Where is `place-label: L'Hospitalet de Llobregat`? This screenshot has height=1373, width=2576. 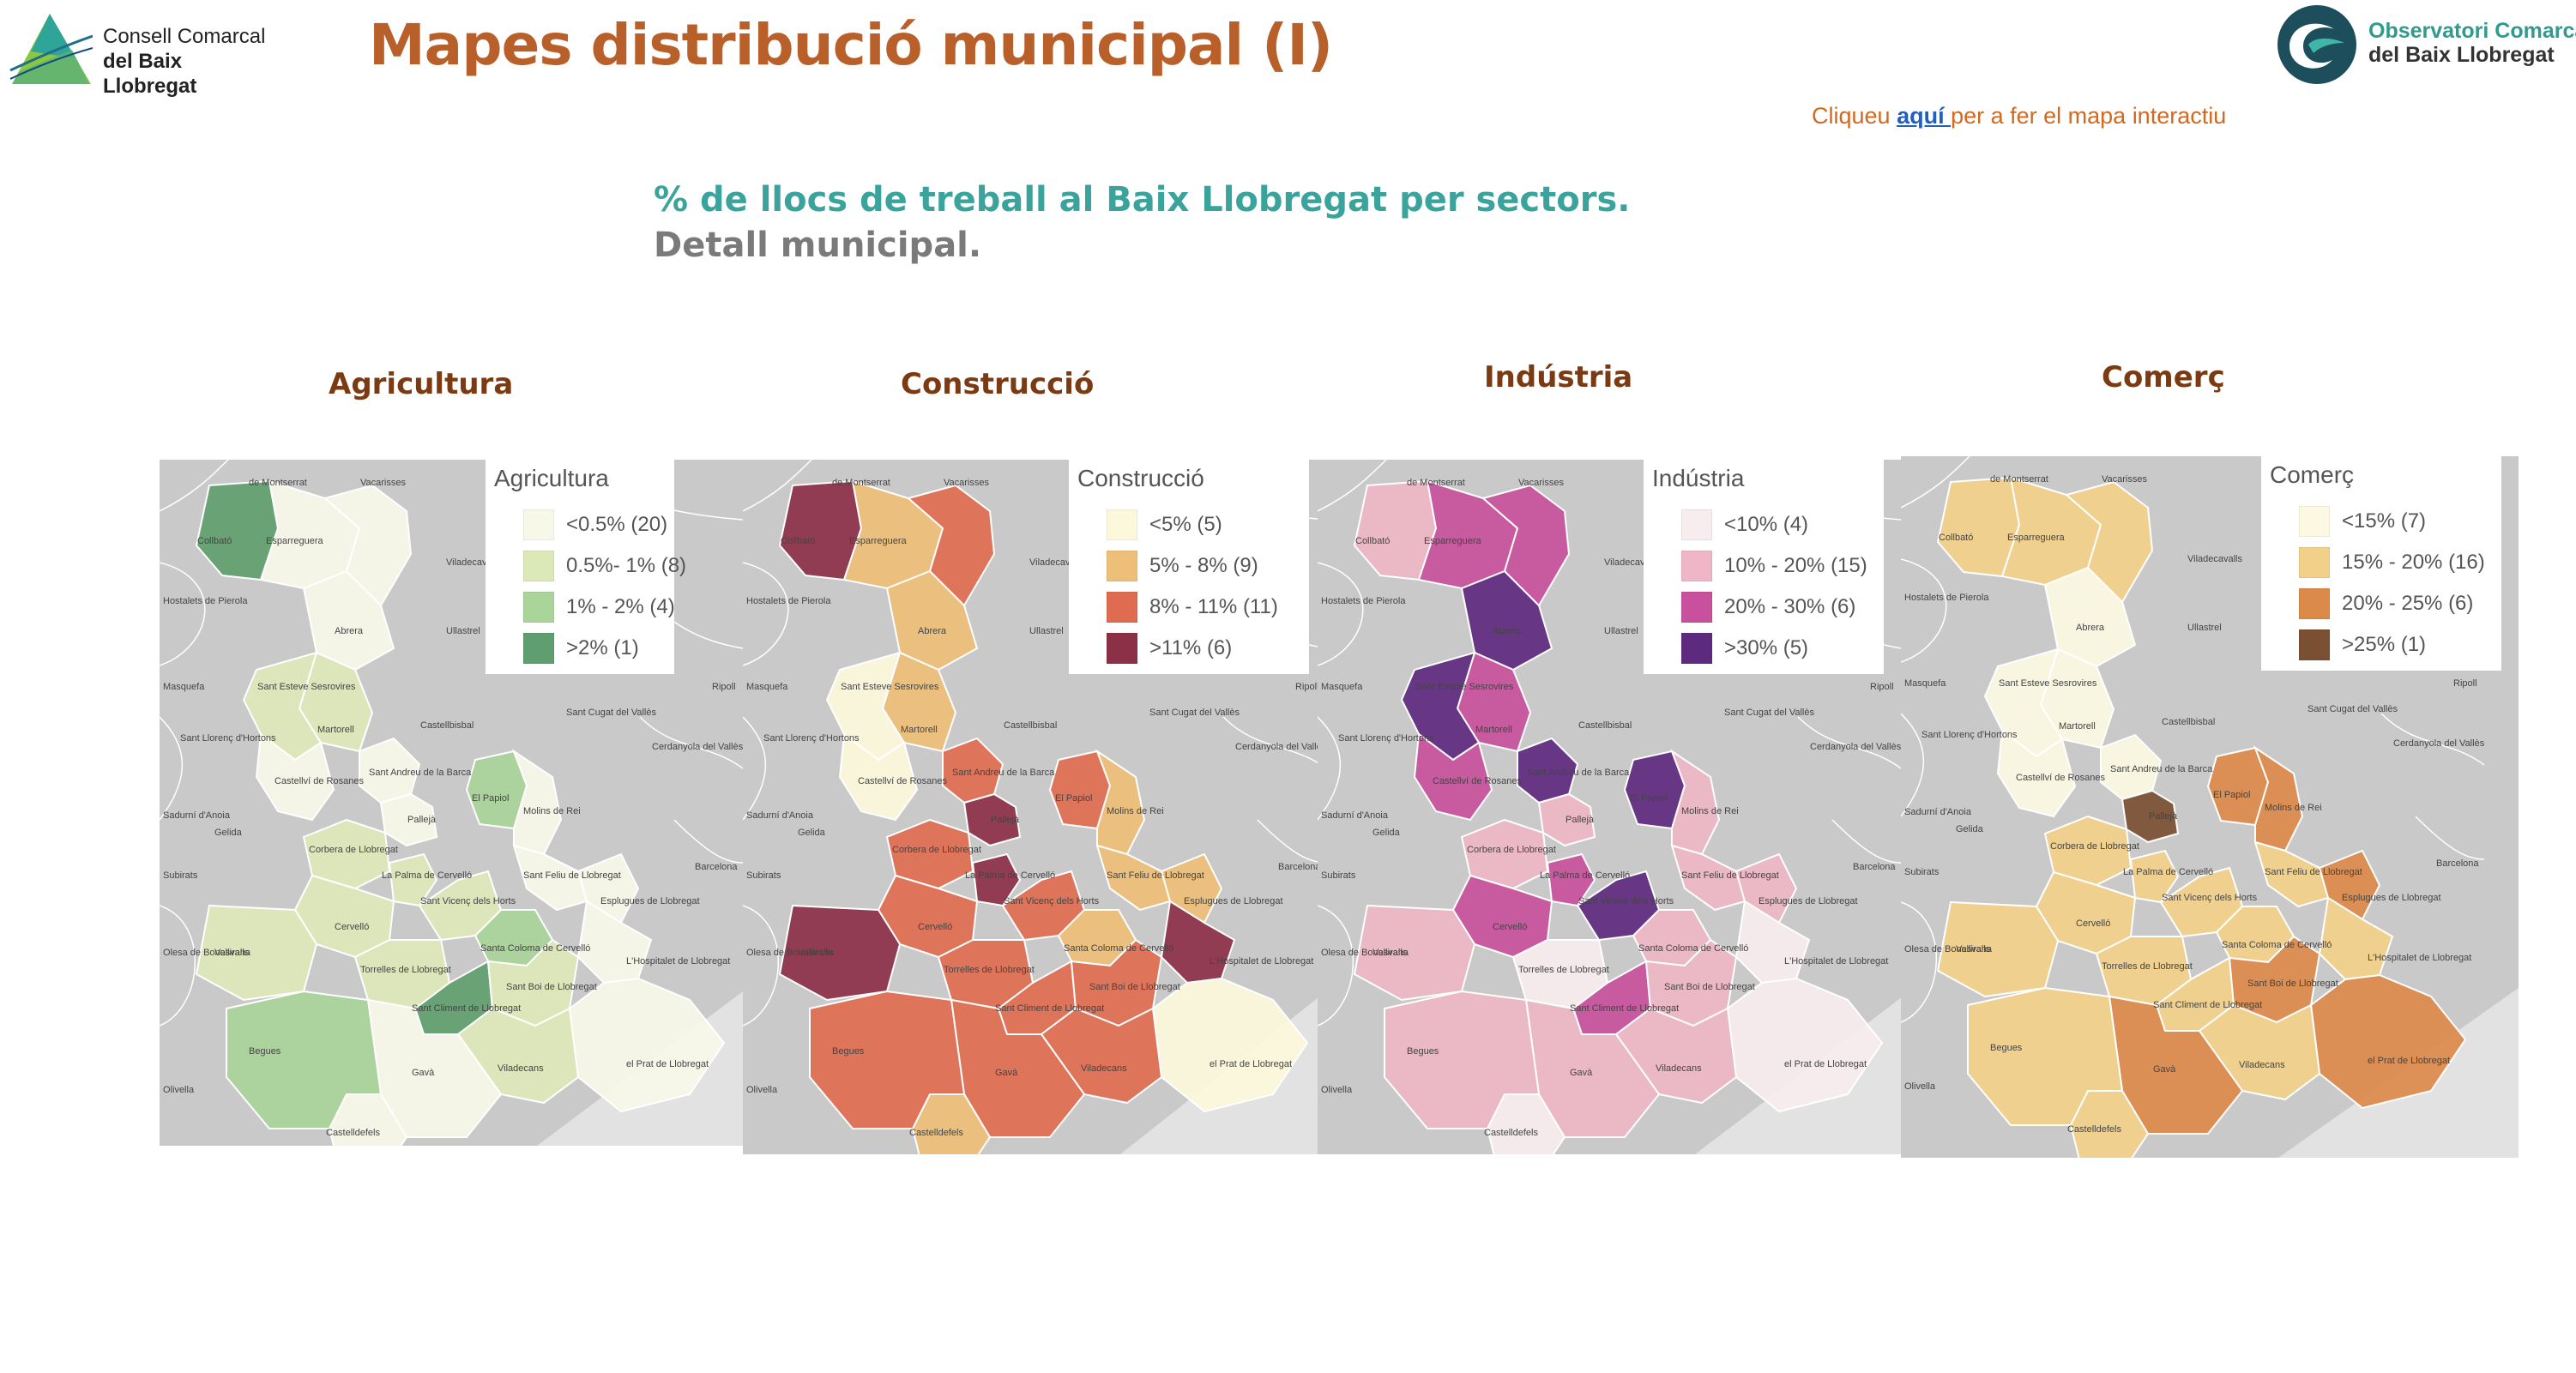
place-label: L'Hospitalet de Llobregat is located at coordinates (2419, 958).